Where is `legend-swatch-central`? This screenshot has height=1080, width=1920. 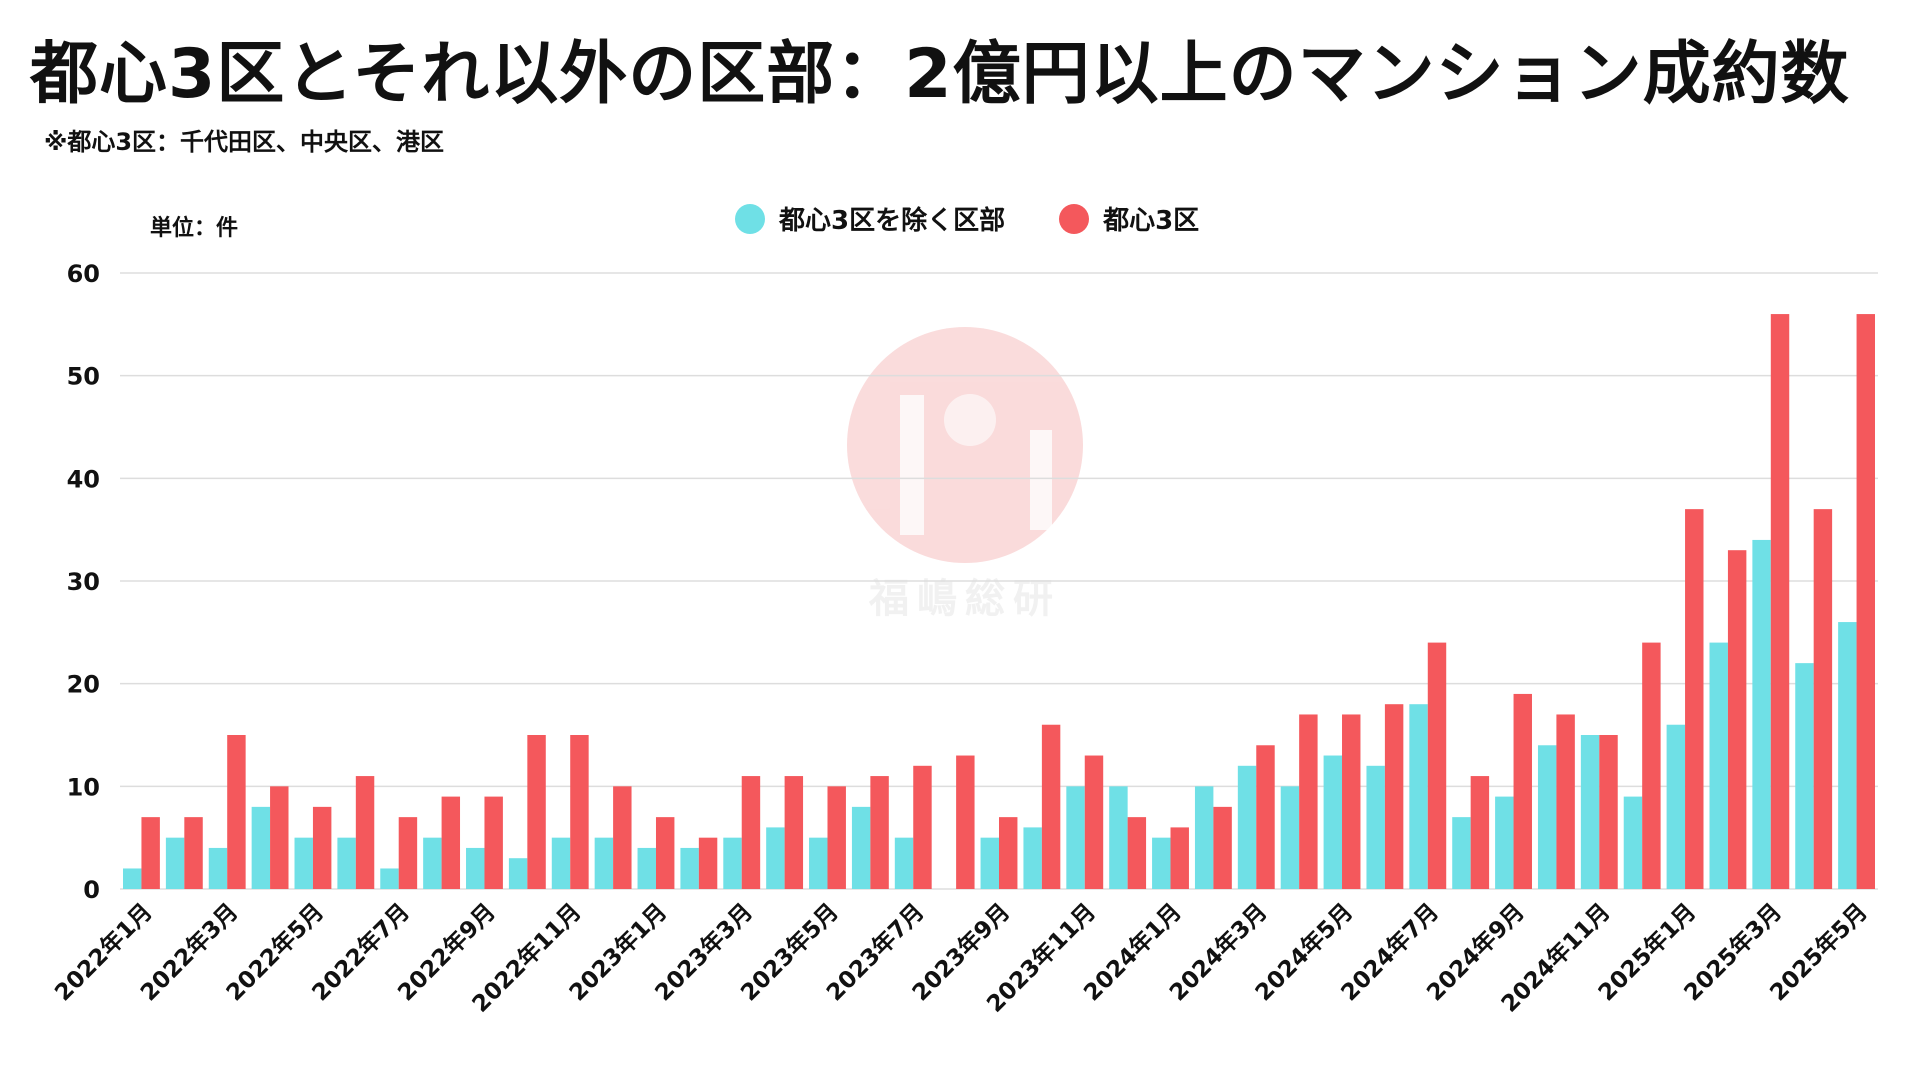 legend-swatch-central is located at coordinates (1074, 218).